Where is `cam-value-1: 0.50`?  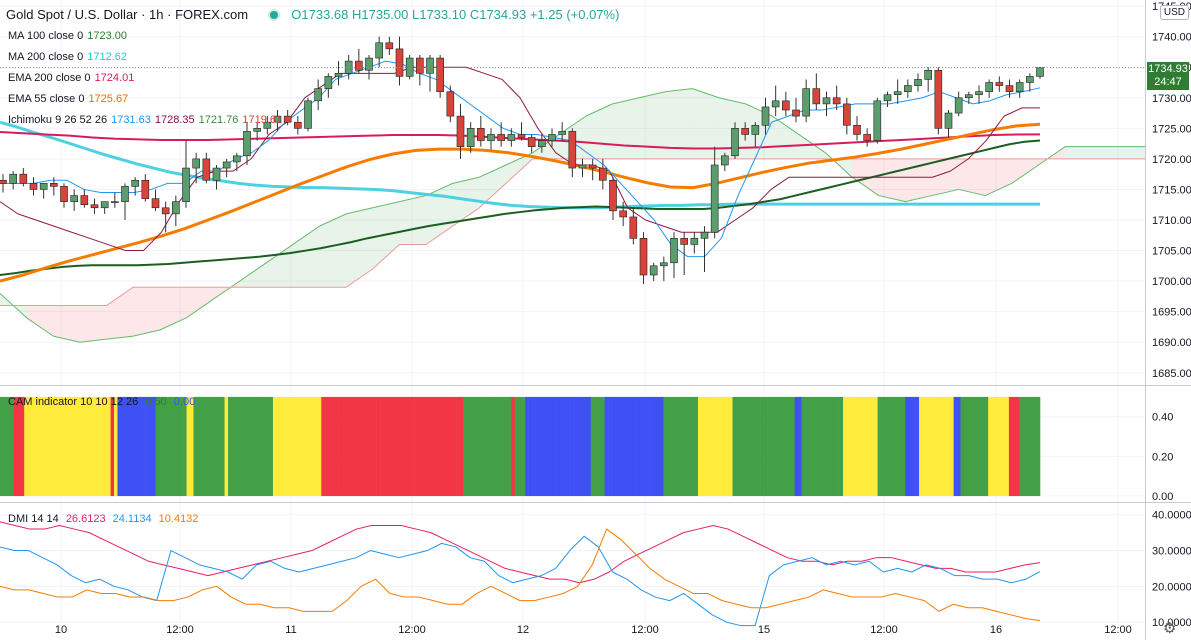
cam-value-1: 0.50 is located at coordinates (156, 402).